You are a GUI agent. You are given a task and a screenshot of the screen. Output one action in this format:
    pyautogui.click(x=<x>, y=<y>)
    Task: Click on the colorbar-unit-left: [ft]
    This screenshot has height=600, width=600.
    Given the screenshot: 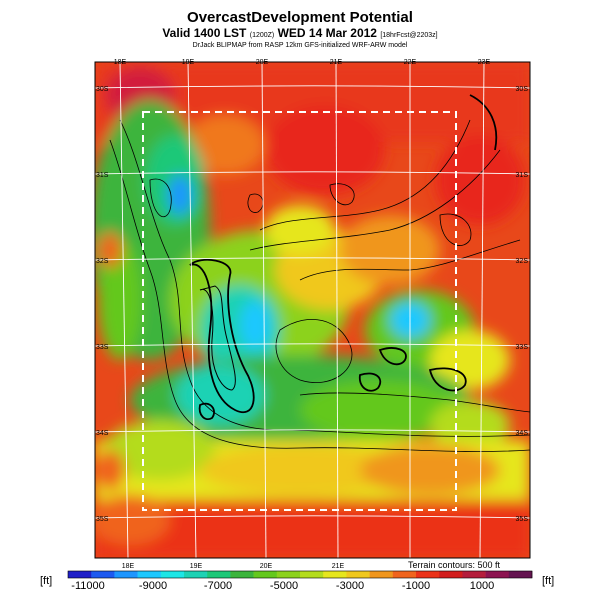 What is the action you would take?
    pyautogui.click(x=46, y=581)
    